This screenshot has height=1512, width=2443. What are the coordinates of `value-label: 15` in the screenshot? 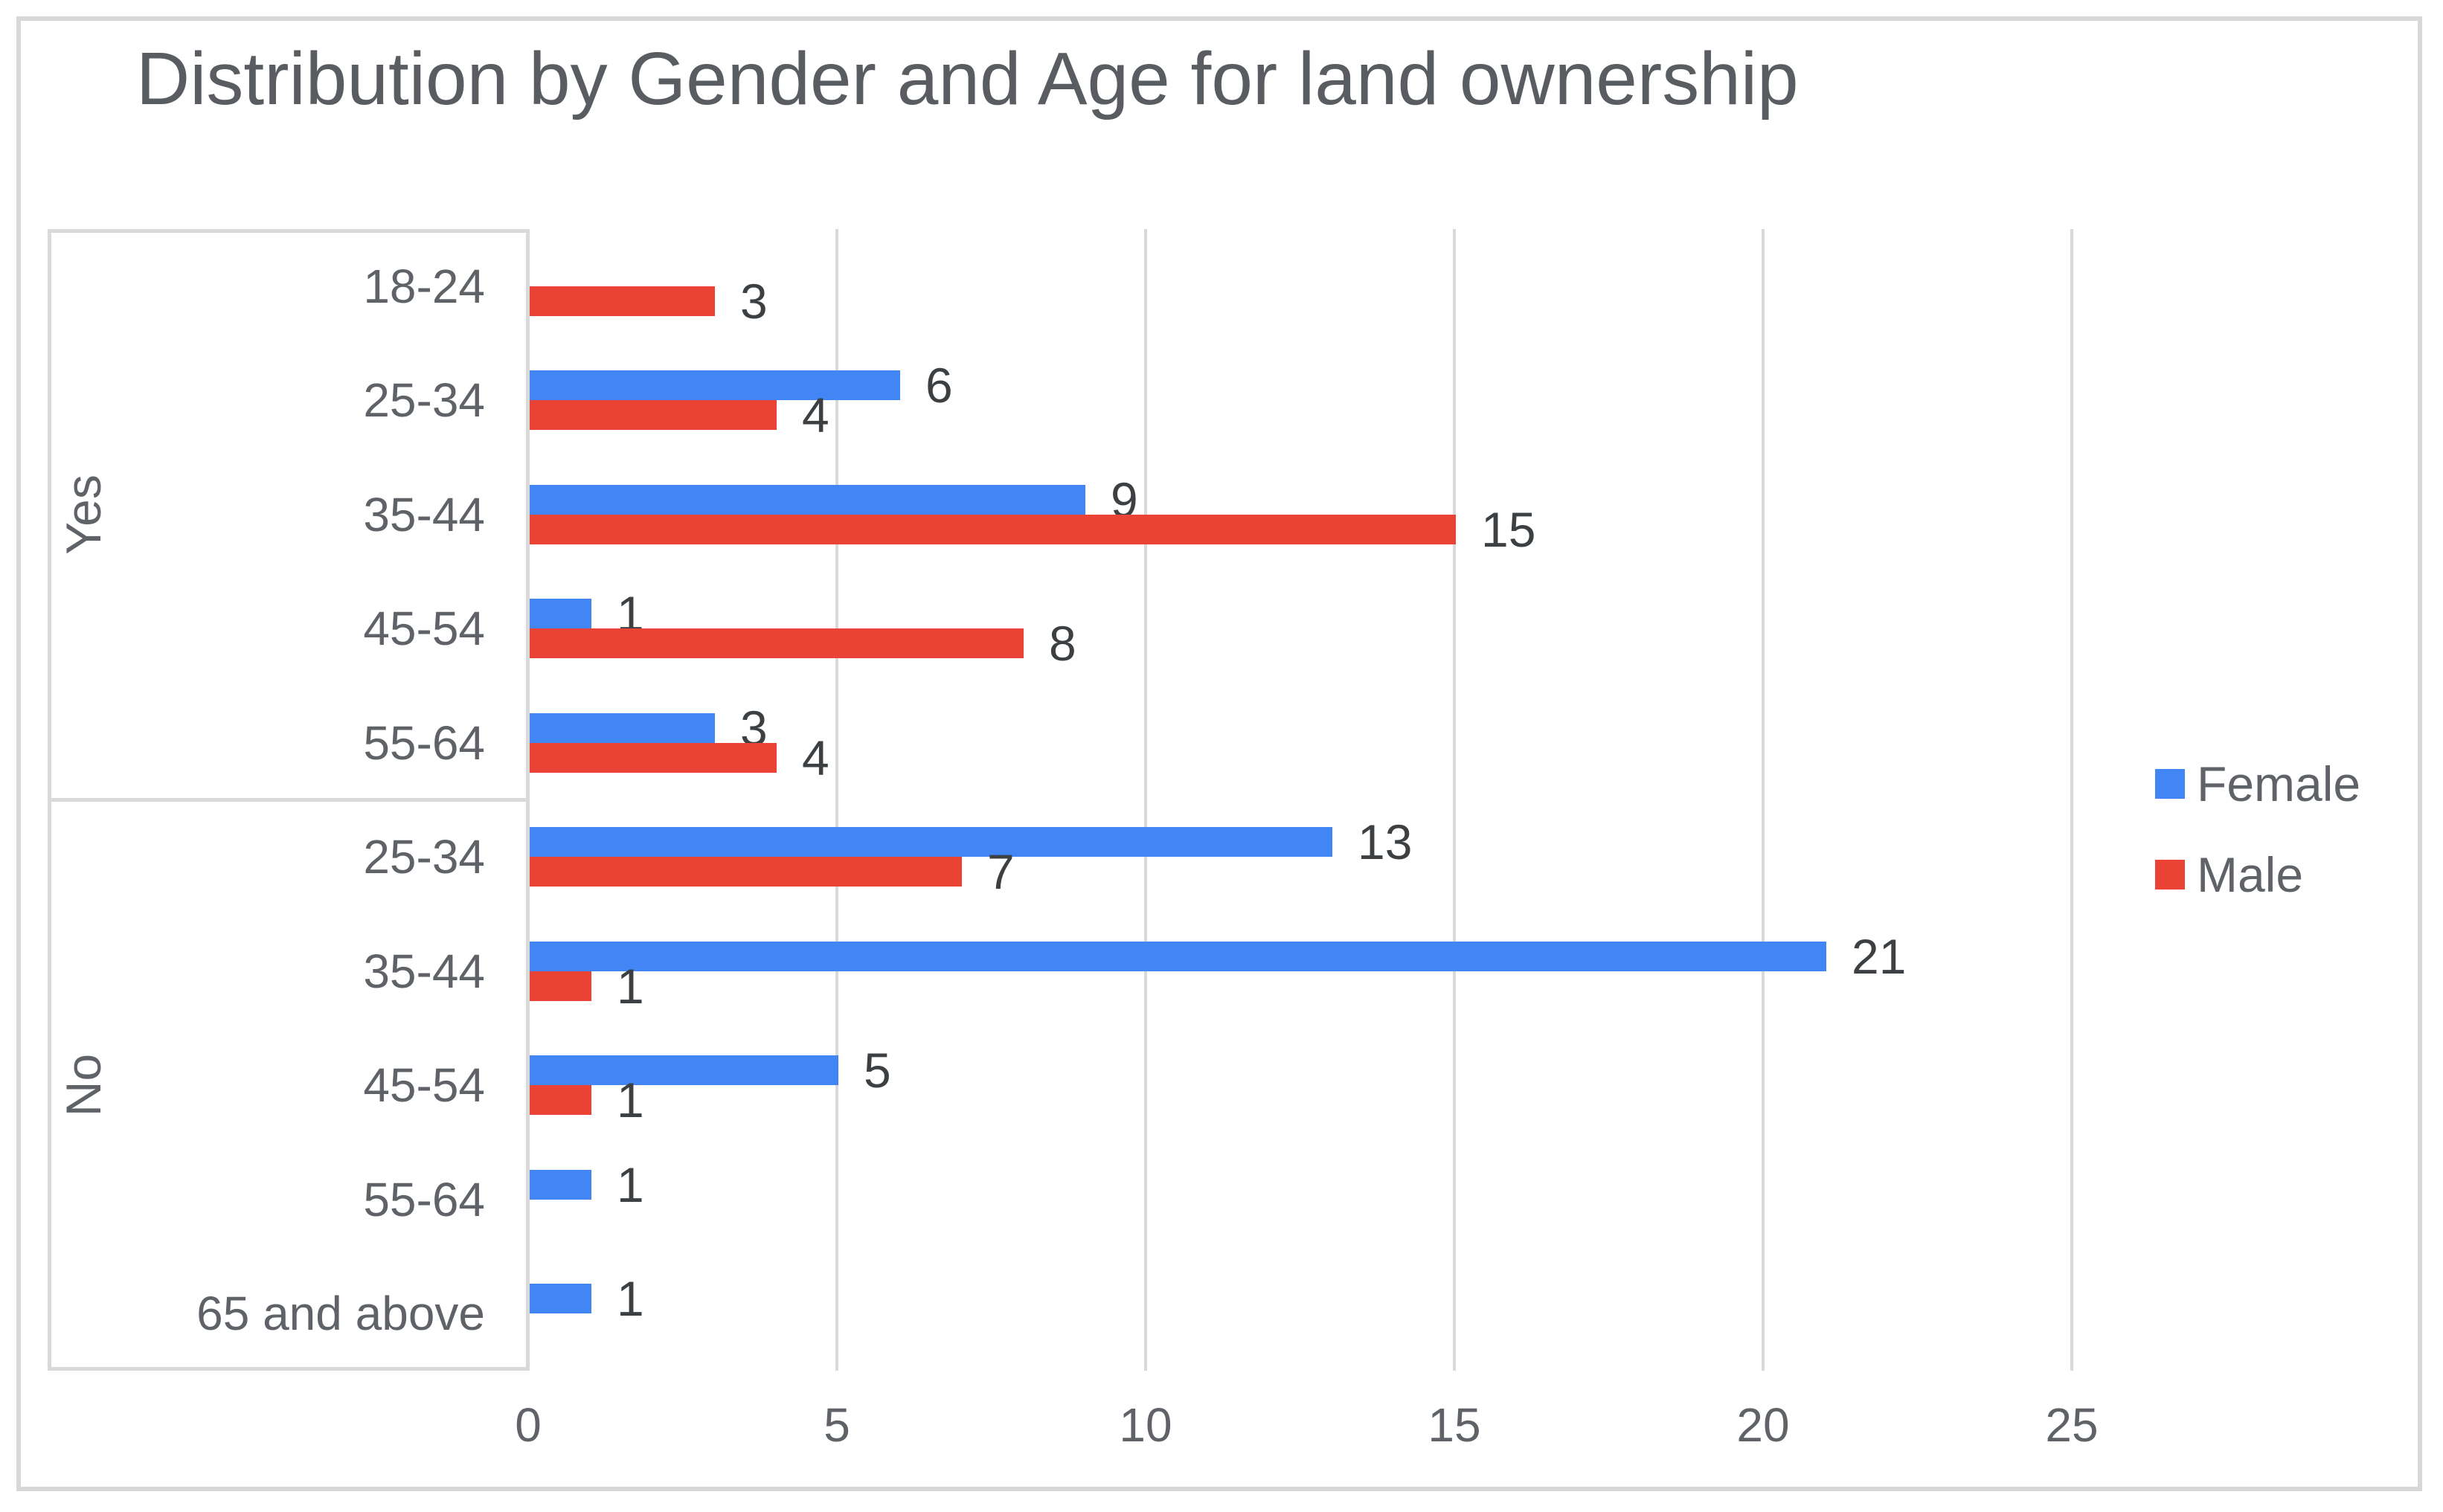 It's located at (1508, 529).